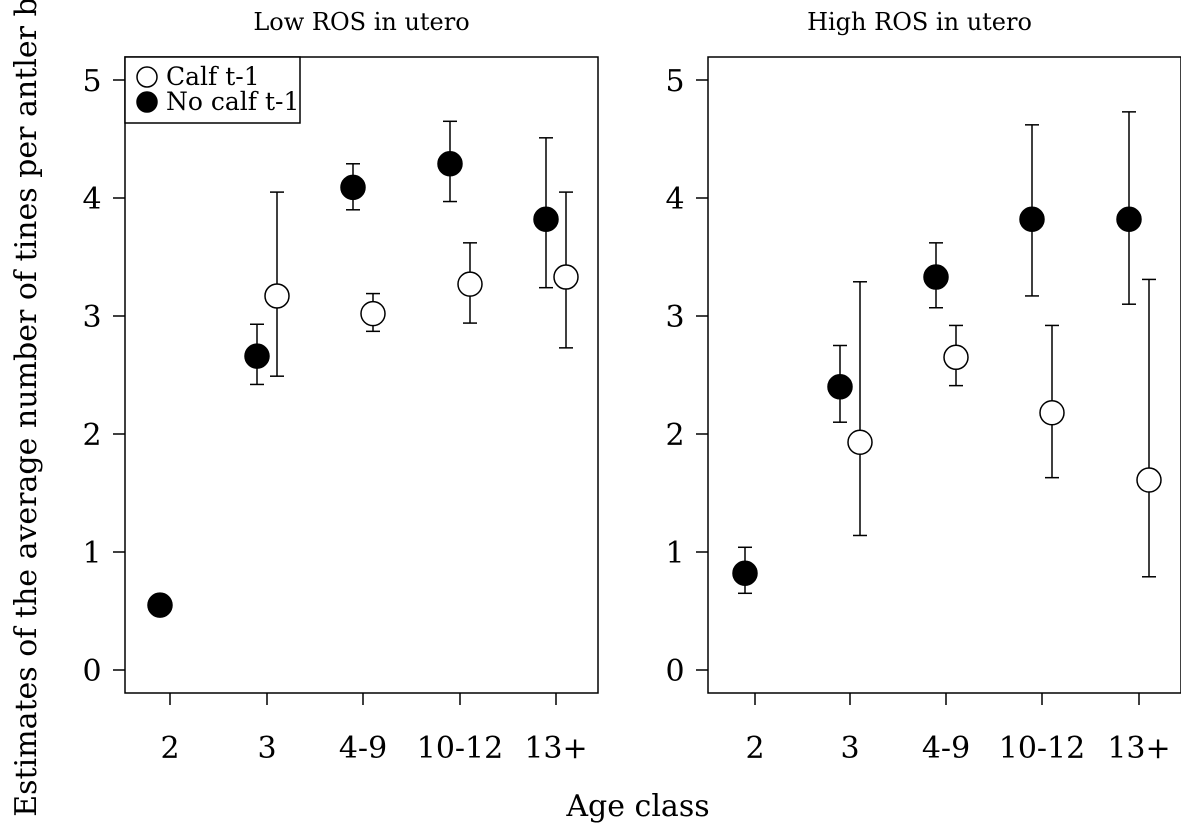  I want to click on legend-box, so click(212, 90).